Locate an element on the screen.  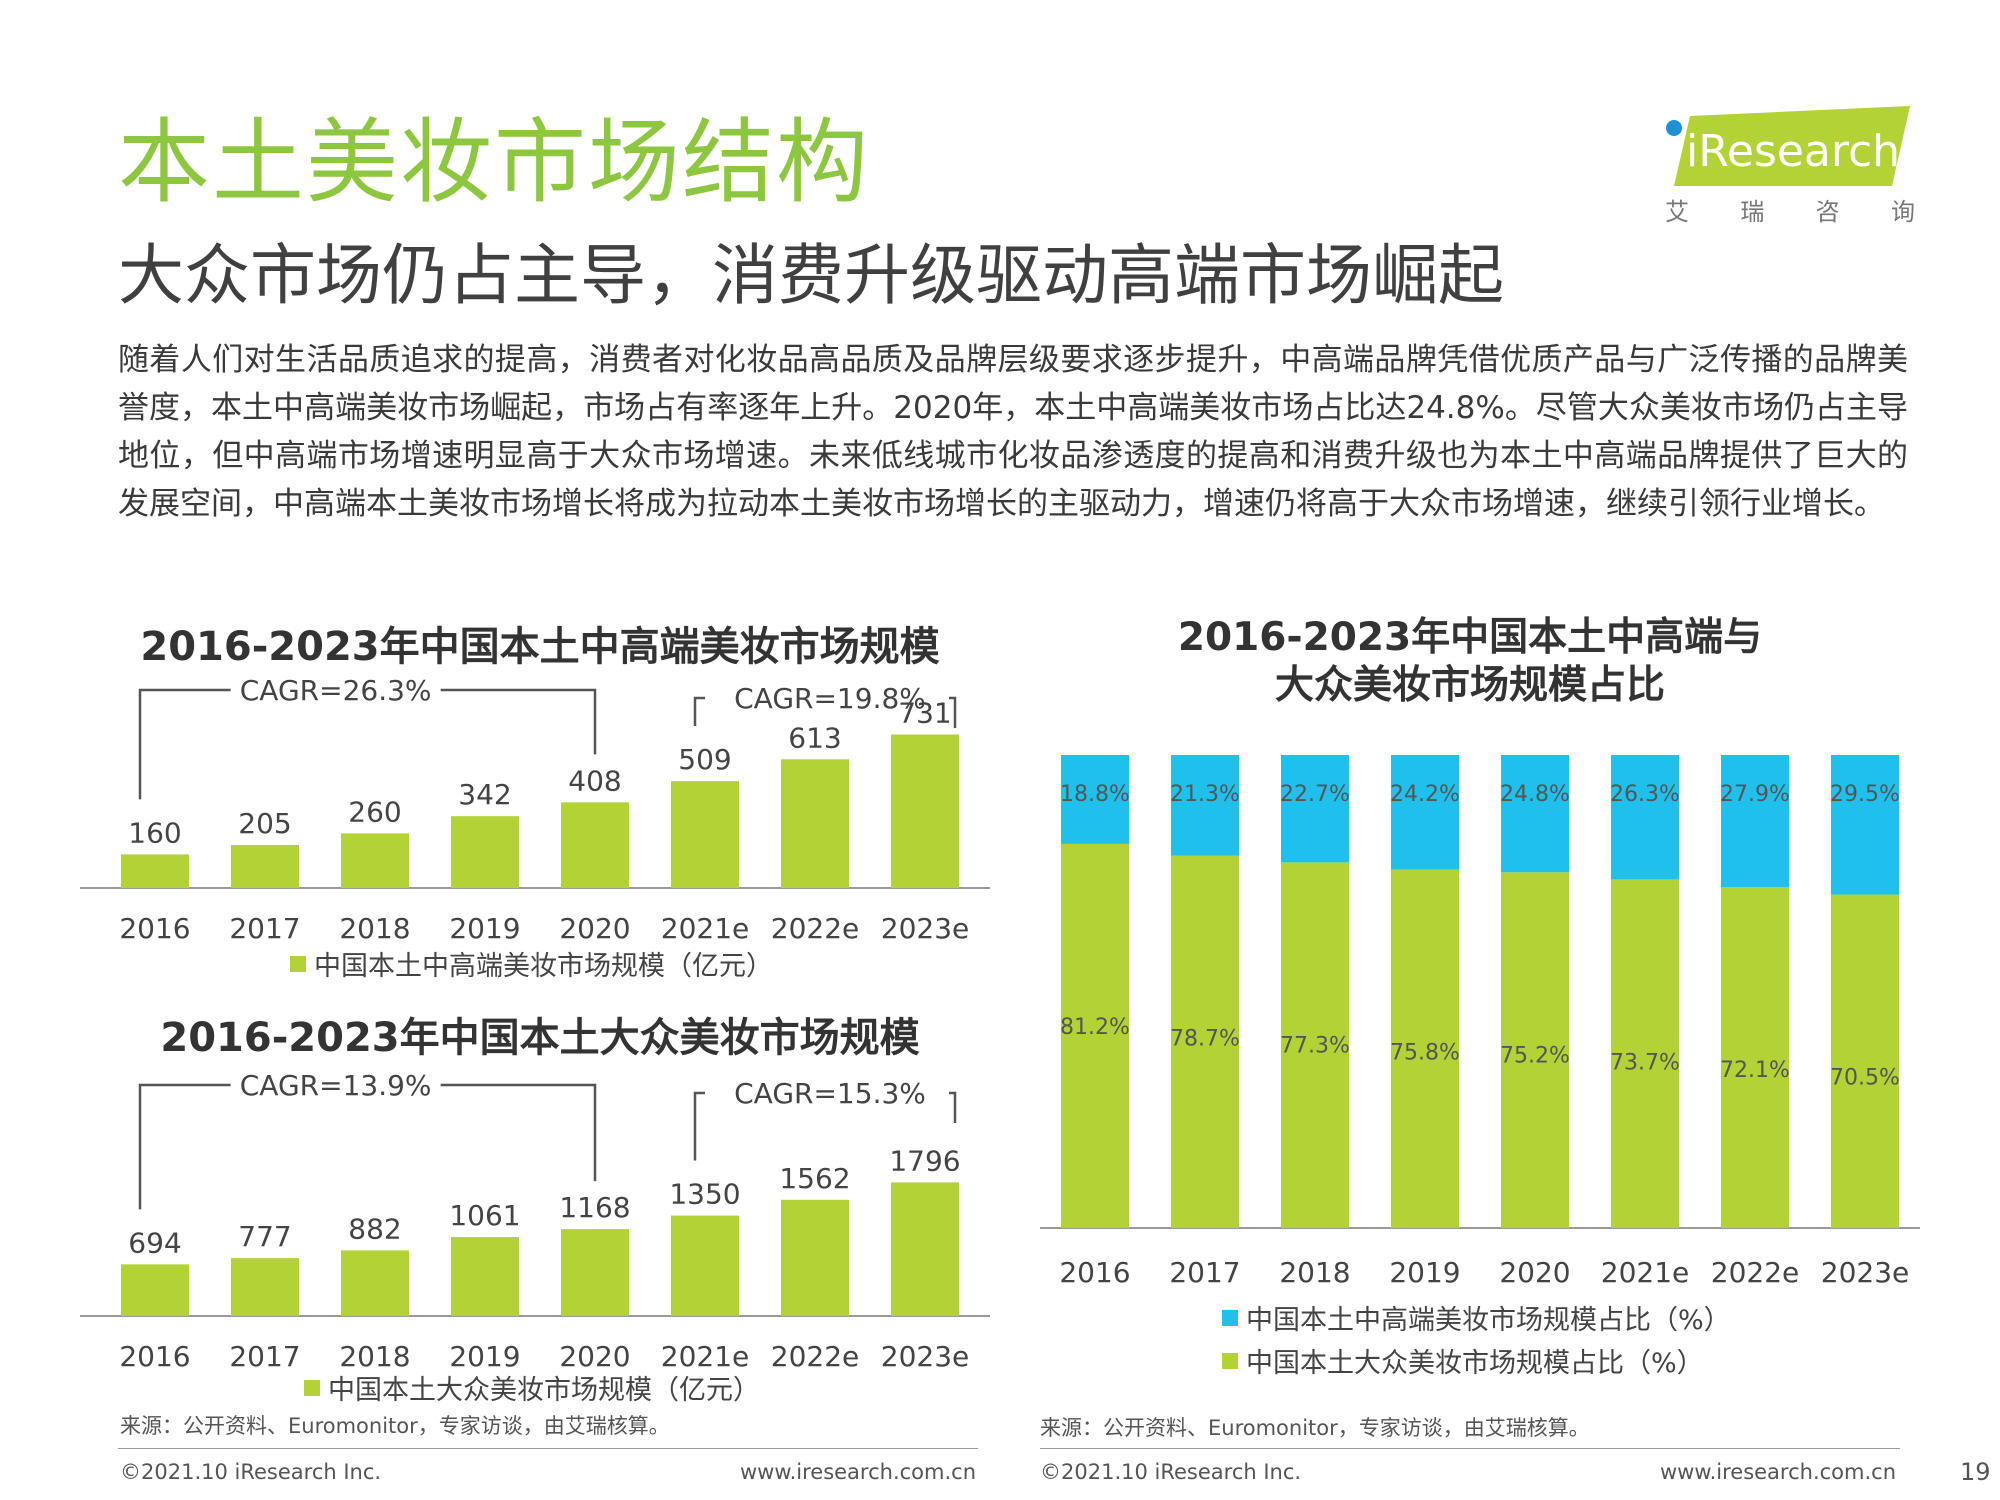
logo-green-banner is located at coordinates (1792, 146).